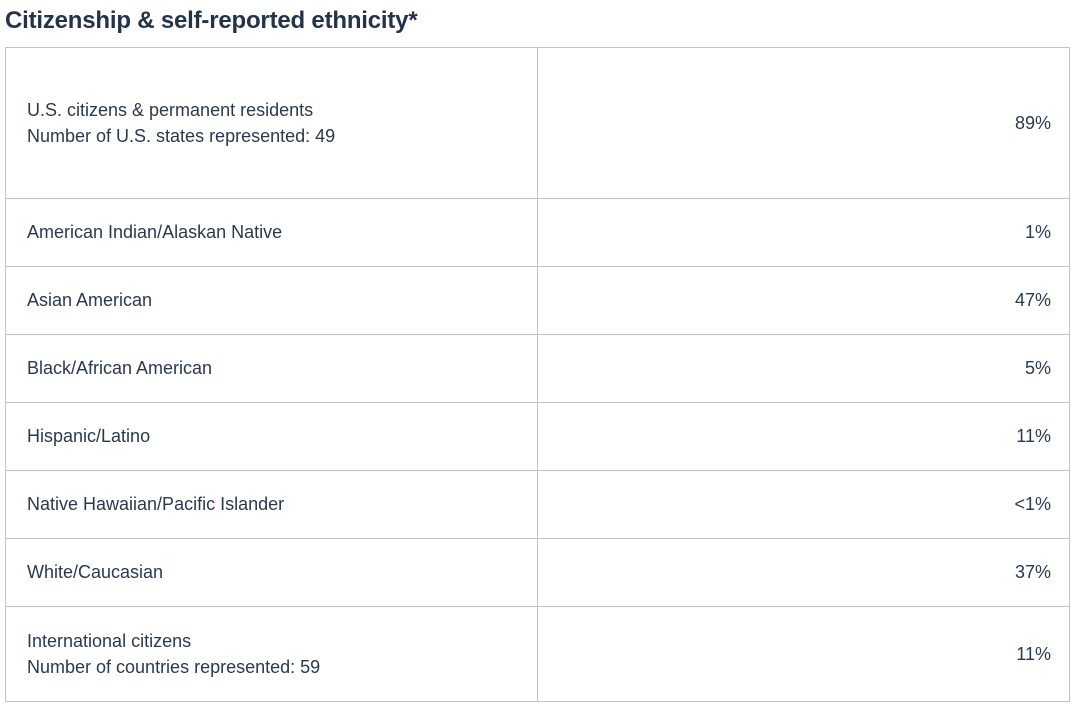 This screenshot has height=713, width=1080. I want to click on category-cell: Native Hawaiian/Pacific Islander, so click(271, 504).